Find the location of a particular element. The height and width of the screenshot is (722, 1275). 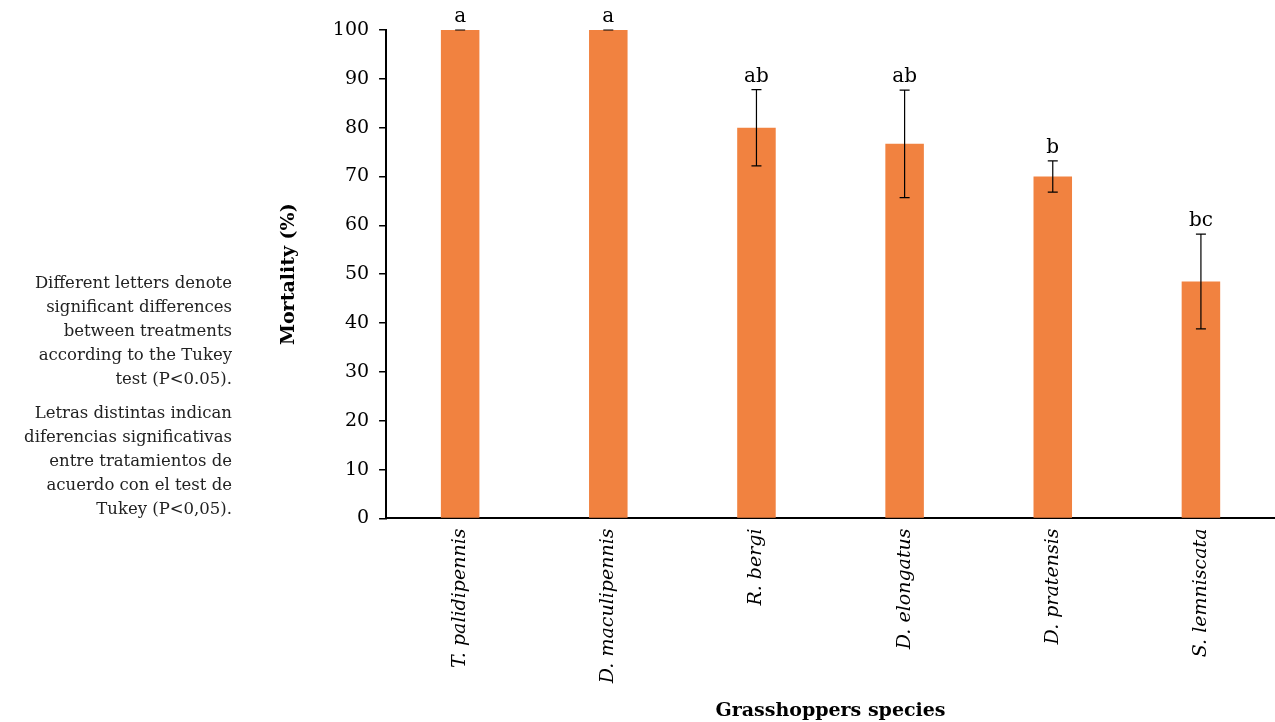

x-tick-label: S. lemniscata is located at coordinates (1198, 593).